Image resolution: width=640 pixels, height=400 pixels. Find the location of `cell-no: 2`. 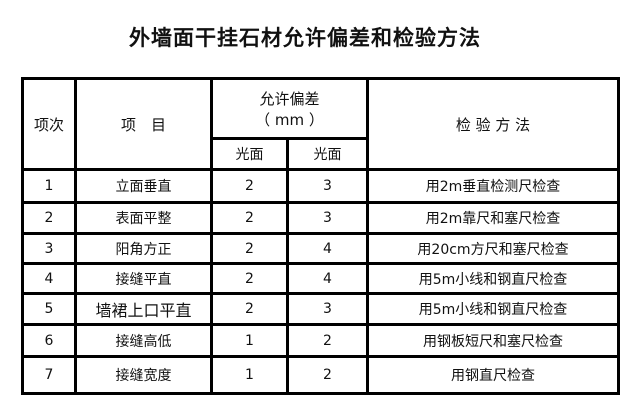

cell-no: 2 is located at coordinates (49, 218).